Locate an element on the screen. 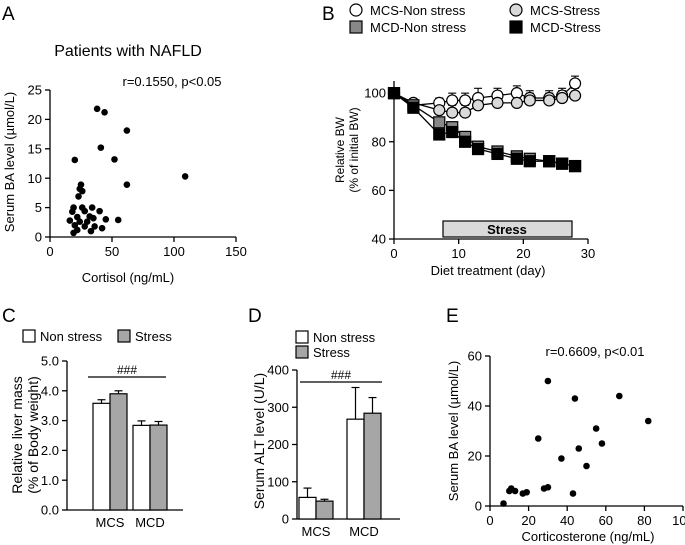 The width and height of the screenshot is (685, 545). category-label-mcd: MCD is located at coordinates (150, 522).